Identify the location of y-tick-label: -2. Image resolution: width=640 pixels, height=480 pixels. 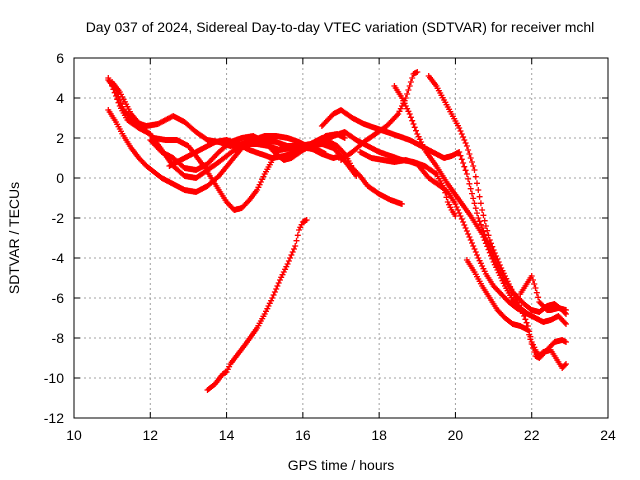
(58, 218).